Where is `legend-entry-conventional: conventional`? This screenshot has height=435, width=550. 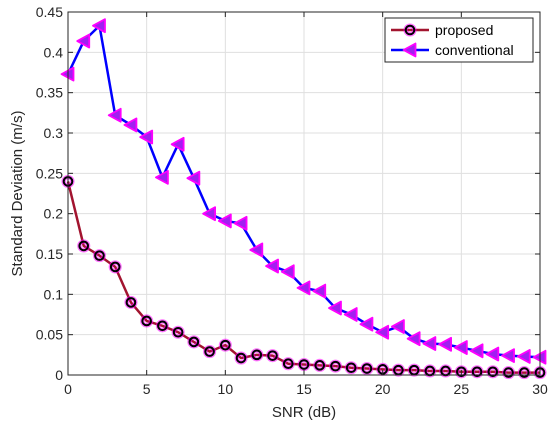
legend-entry-conventional: conventional is located at coordinates (452, 50).